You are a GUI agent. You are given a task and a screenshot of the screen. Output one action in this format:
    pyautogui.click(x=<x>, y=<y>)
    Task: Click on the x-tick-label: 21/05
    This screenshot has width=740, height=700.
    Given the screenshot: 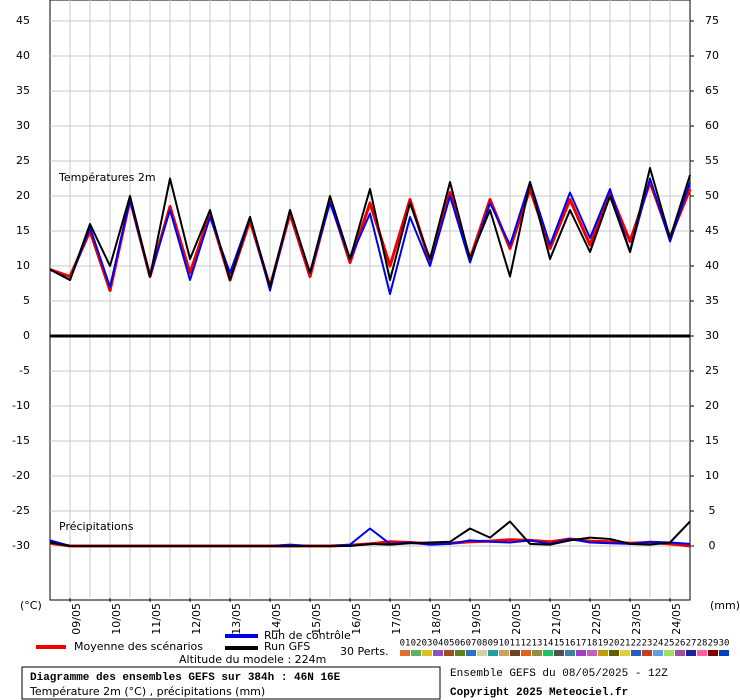 What is the action you would take?
    pyautogui.click(x=556, y=619)
    